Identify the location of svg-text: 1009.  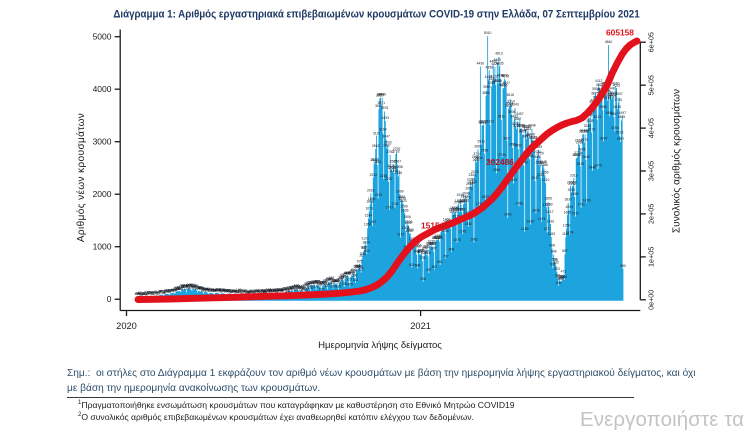
(433, 244).